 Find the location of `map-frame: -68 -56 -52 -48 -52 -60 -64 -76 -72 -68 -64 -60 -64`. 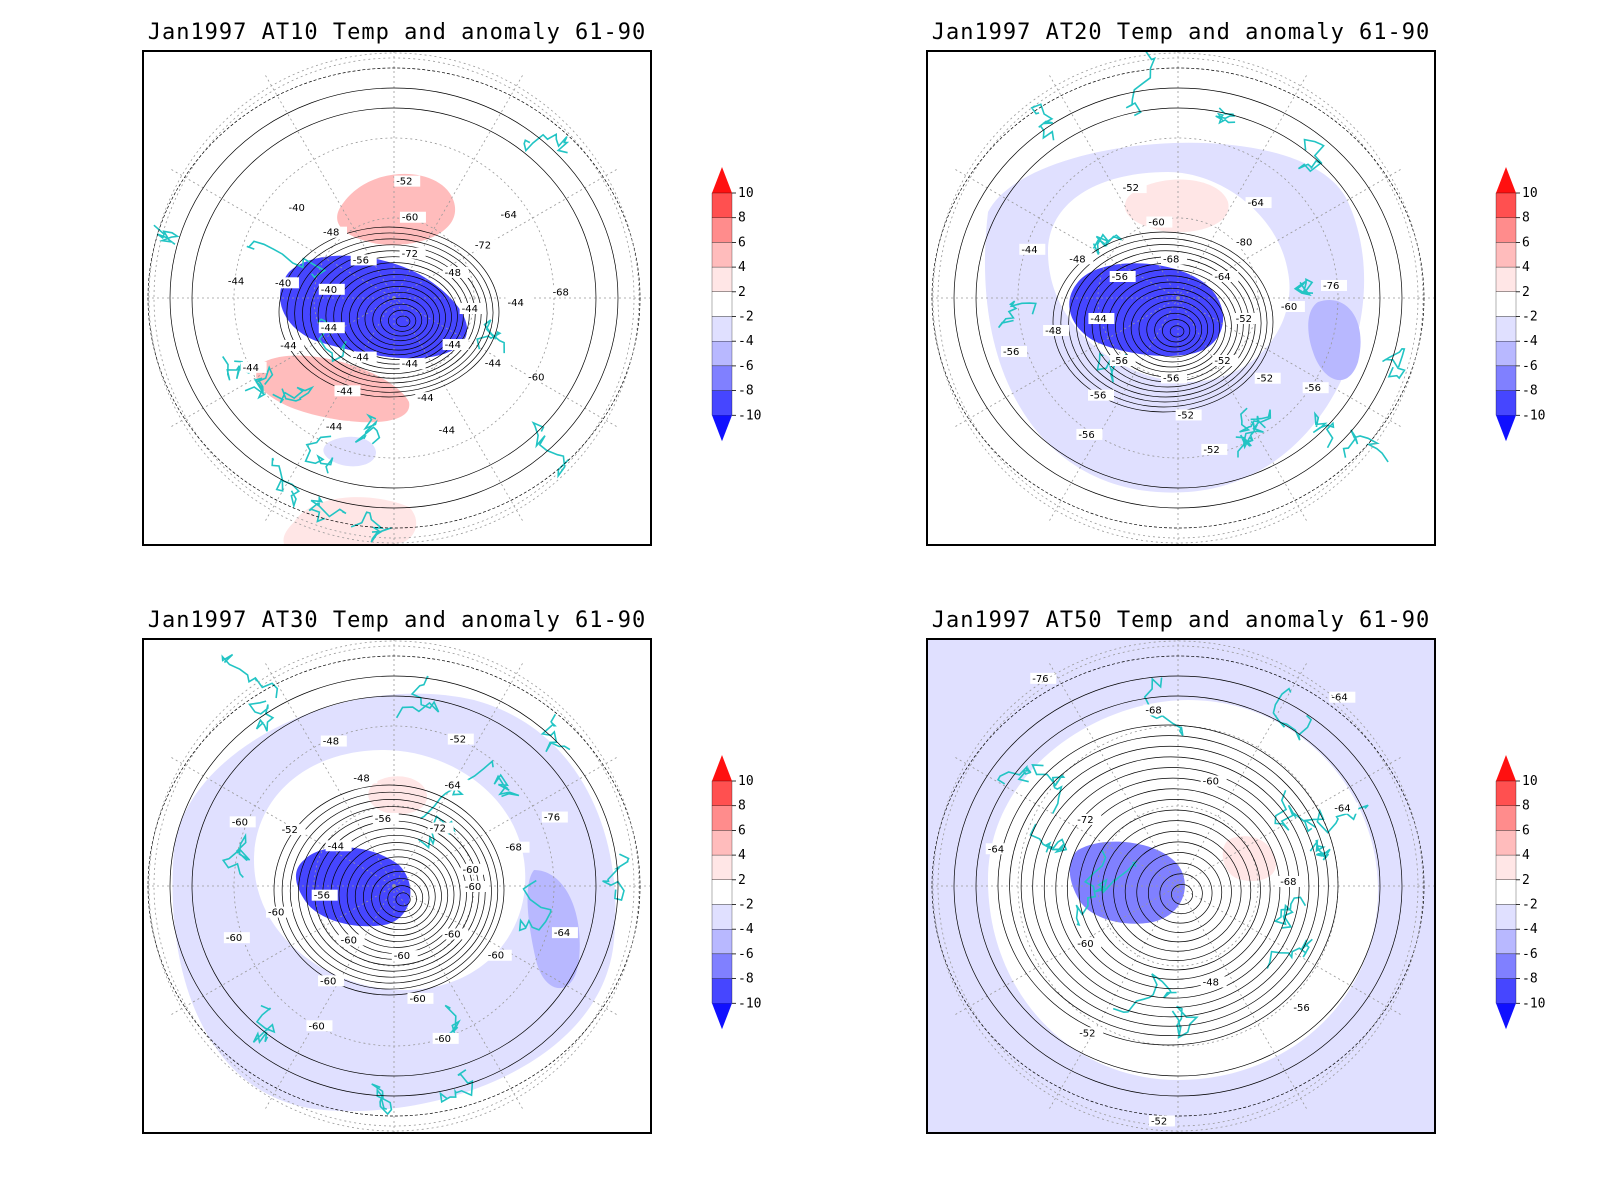

map-frame: -68 -56 -52 -48 -52 -60 -64 -76 -72 -68 -64 -60 -64 is located at coordinates (1181, 886).